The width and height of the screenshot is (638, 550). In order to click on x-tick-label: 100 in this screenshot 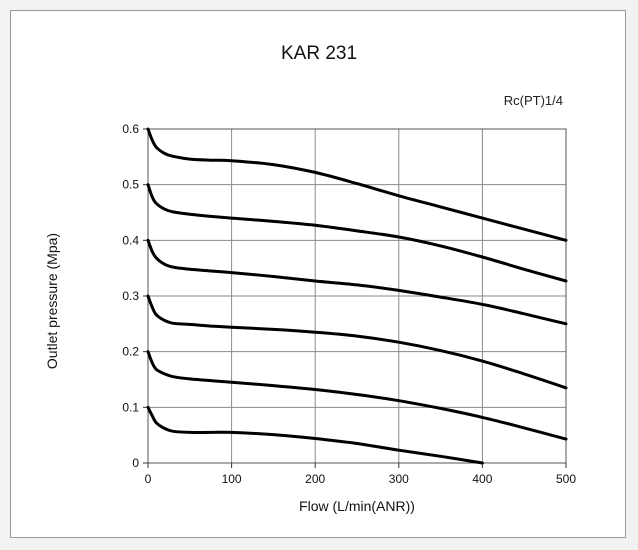, I will do `click(232, 479)`.